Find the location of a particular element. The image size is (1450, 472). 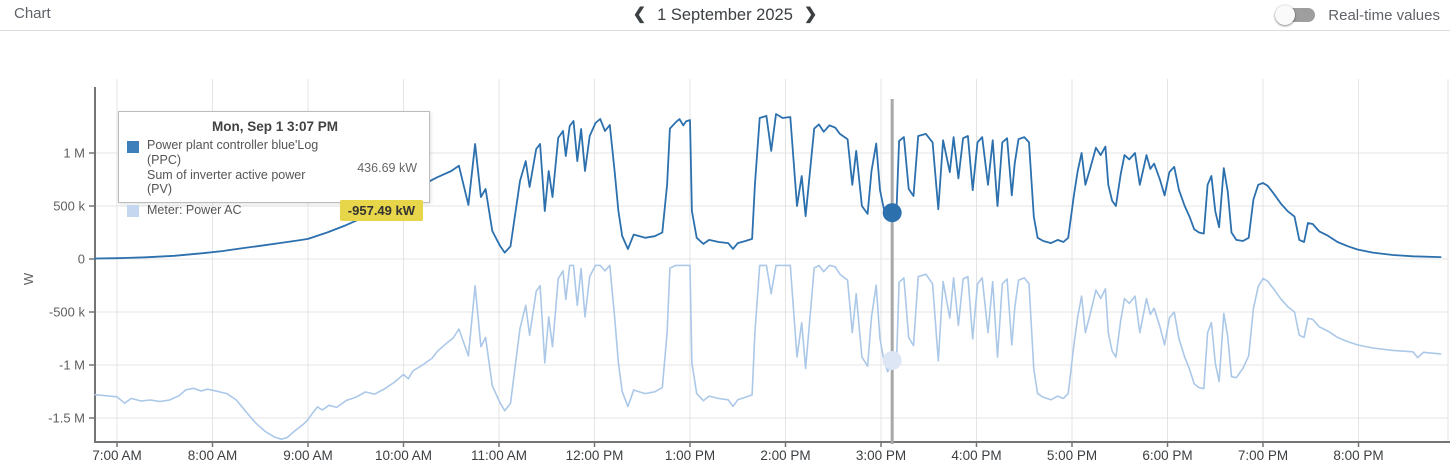

x-tick-label: 5:00 PM is located at coordinates (1072, 455).